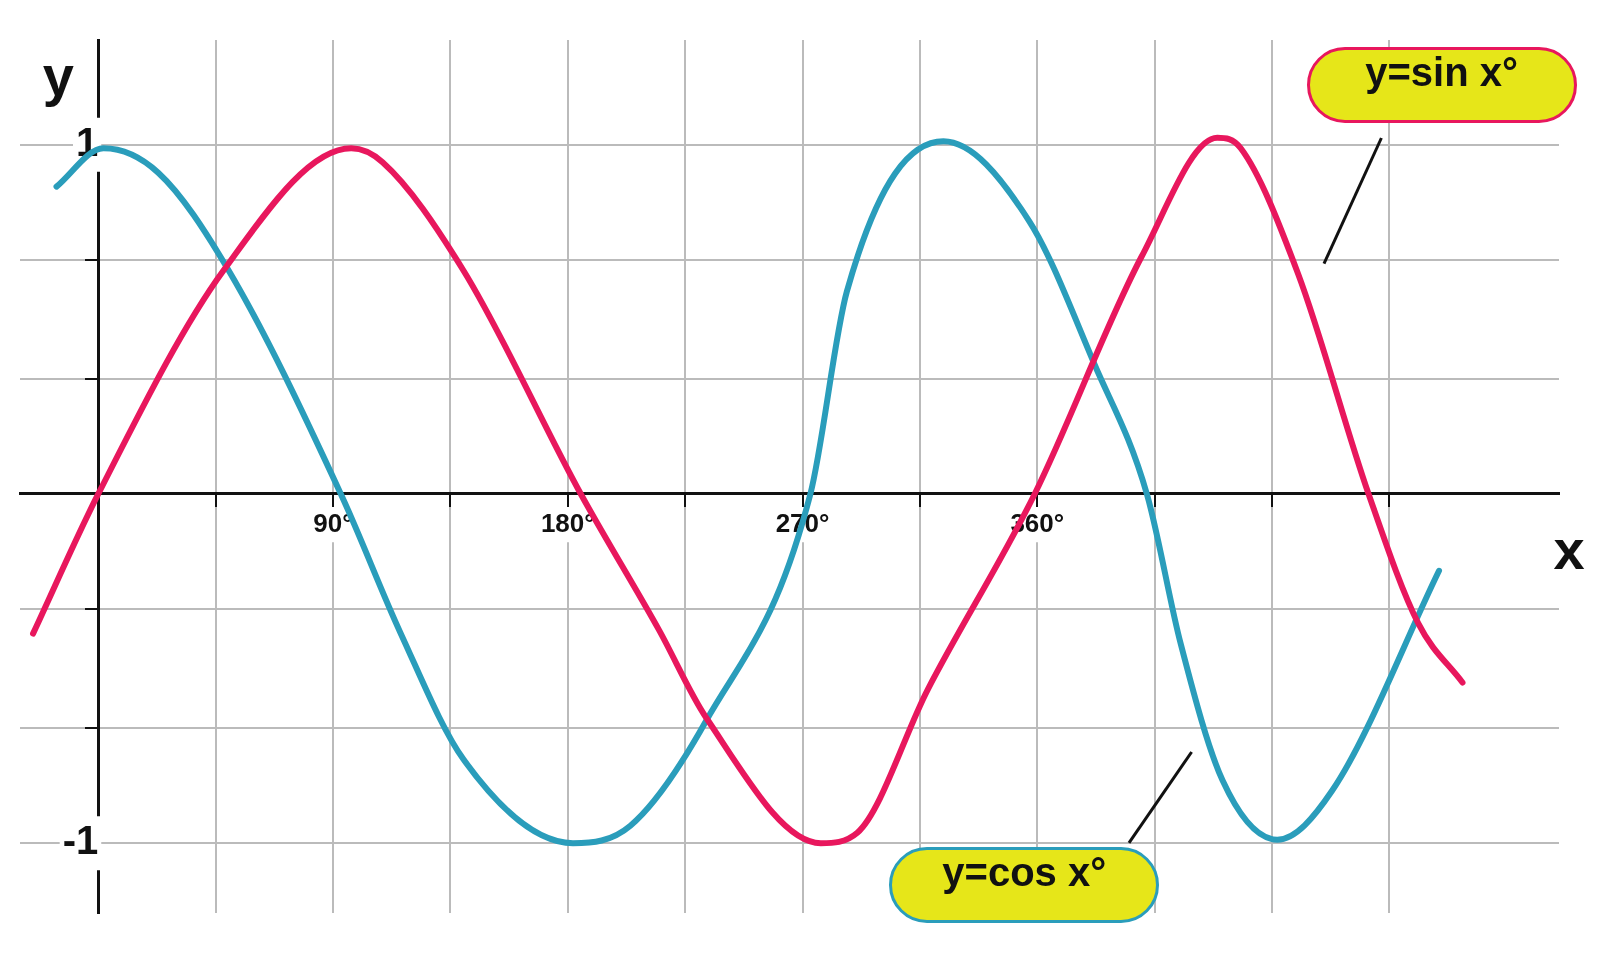  Describe the element at coordinates (58, 76) in the screenshot. I see `y-axis-title: y` at that location.